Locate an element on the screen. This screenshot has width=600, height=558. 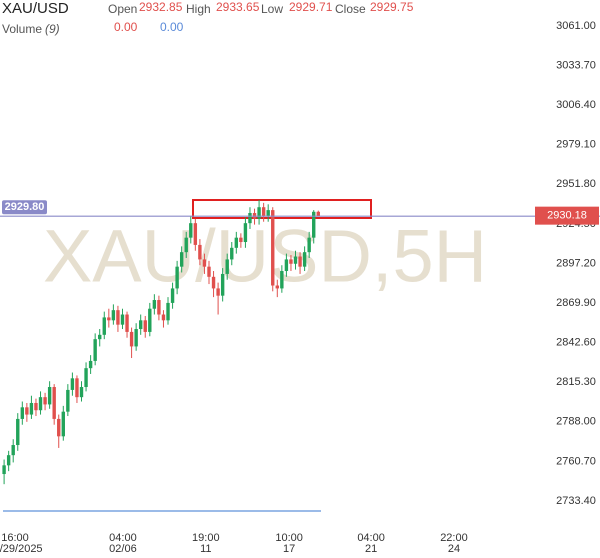
high-value: 2933.65 is located at coordinates (238, 7).